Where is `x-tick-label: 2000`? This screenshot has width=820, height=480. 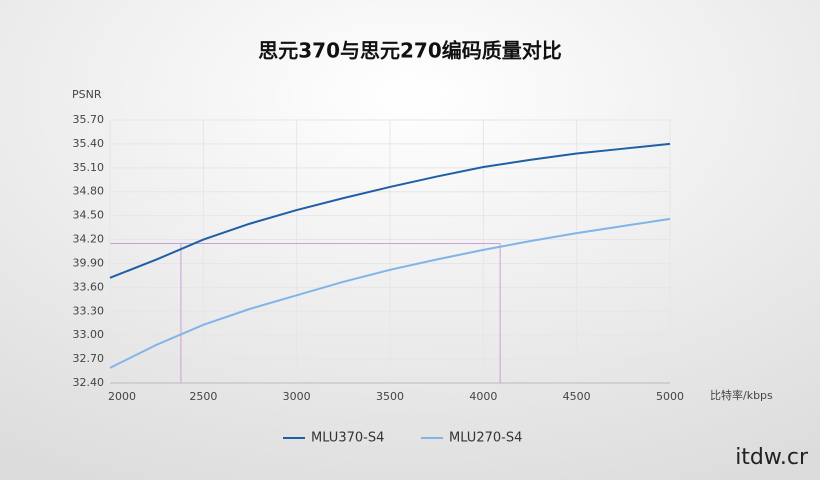 x-tick-label: 2000 is located at coordinates (122, 396).